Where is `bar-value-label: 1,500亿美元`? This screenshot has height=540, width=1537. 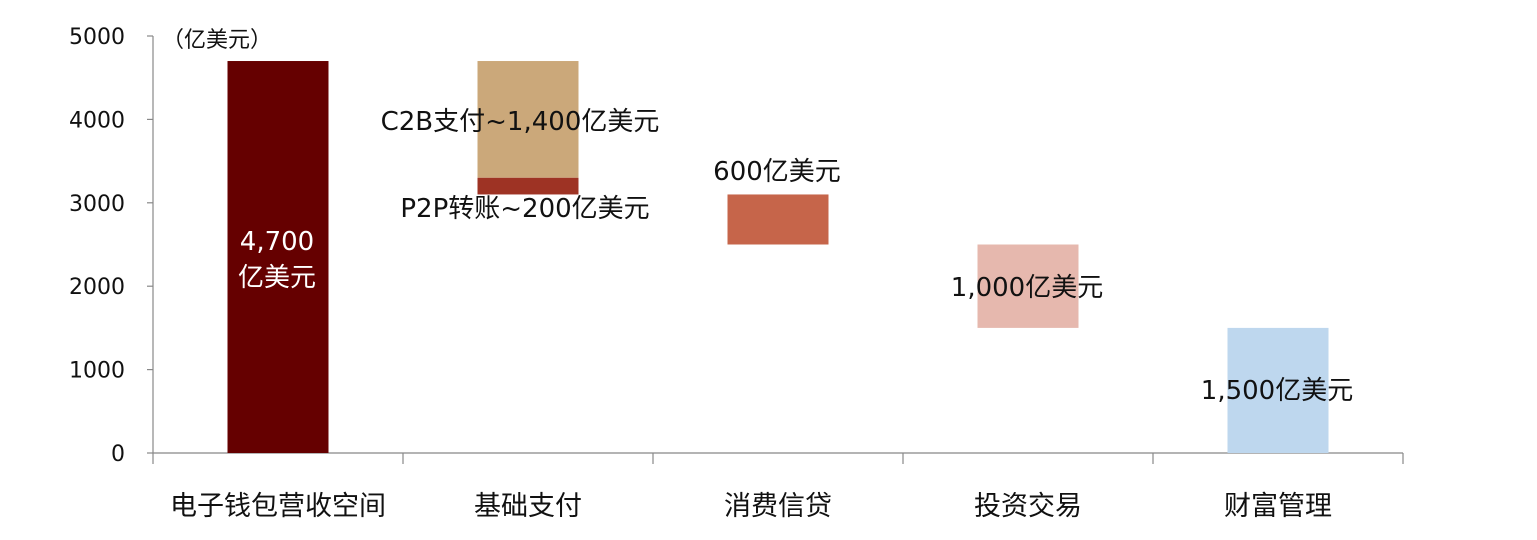 bar-value-label: 1,500亿美元 is located at coordinates (1277, 391).